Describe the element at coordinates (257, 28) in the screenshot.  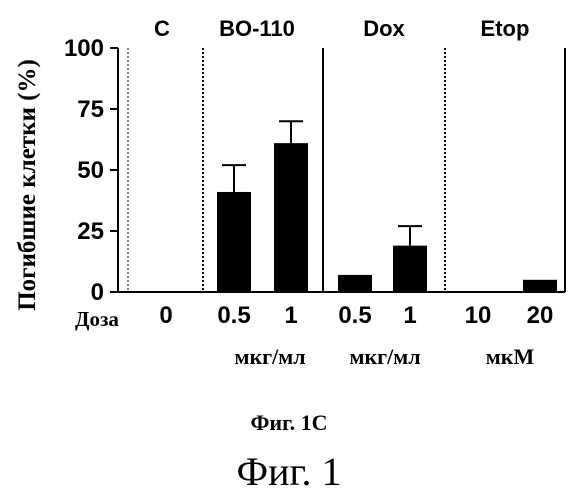
I see `group-title-bo110: BO-110` at that location.